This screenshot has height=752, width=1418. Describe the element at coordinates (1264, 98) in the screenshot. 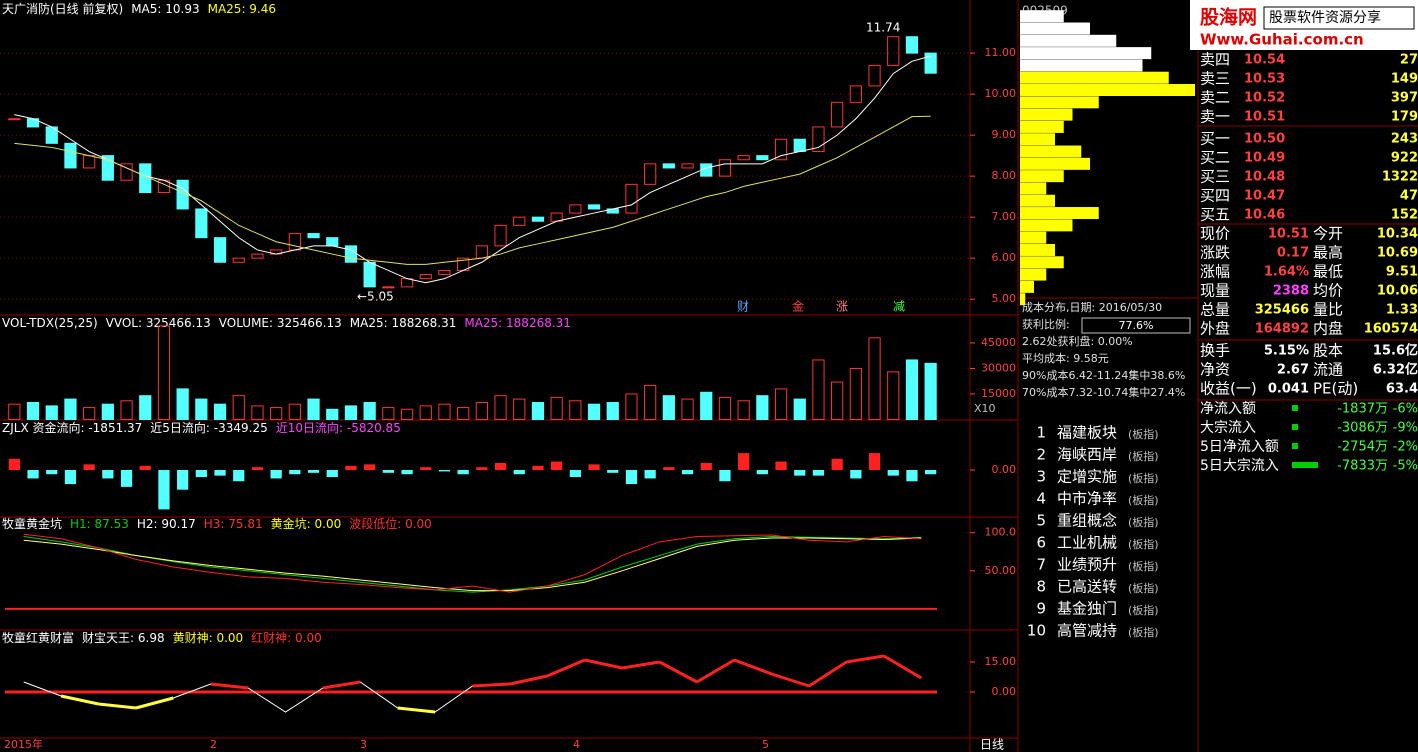

I see `book-price: 10.52` at that location.